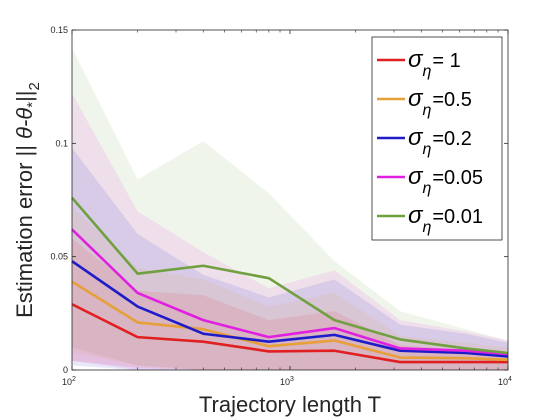  Describe the element at coordinates (34, 86) in the screenshot. I see `y-axis-label-sub: 2` at that location.